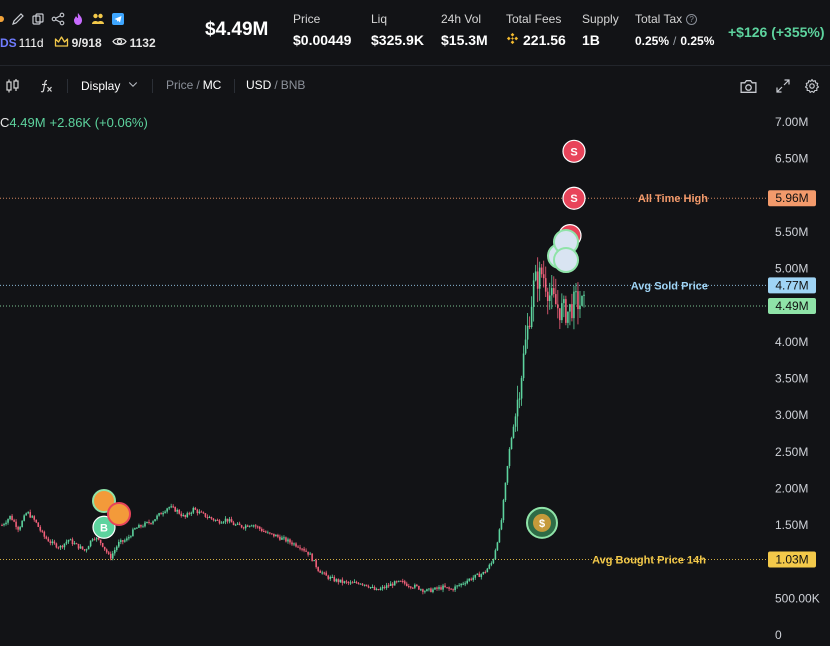  What do you see at coordinates (180, 85) in the screenshot?
I see `price-toggle-option: Price` at bounding box center [180, 85].